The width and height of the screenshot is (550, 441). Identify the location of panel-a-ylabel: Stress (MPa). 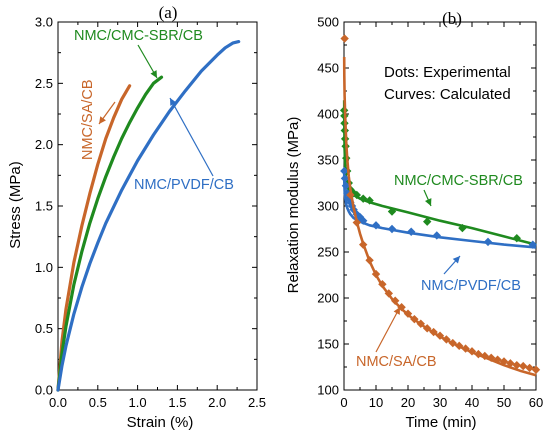
(15, 205).